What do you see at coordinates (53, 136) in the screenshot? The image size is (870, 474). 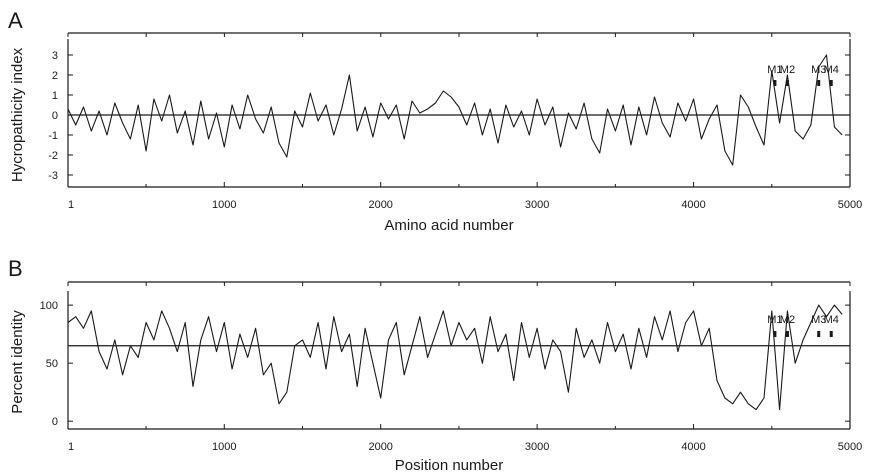 I see `y-tick-label: -1` at bounding box center [53, 136].